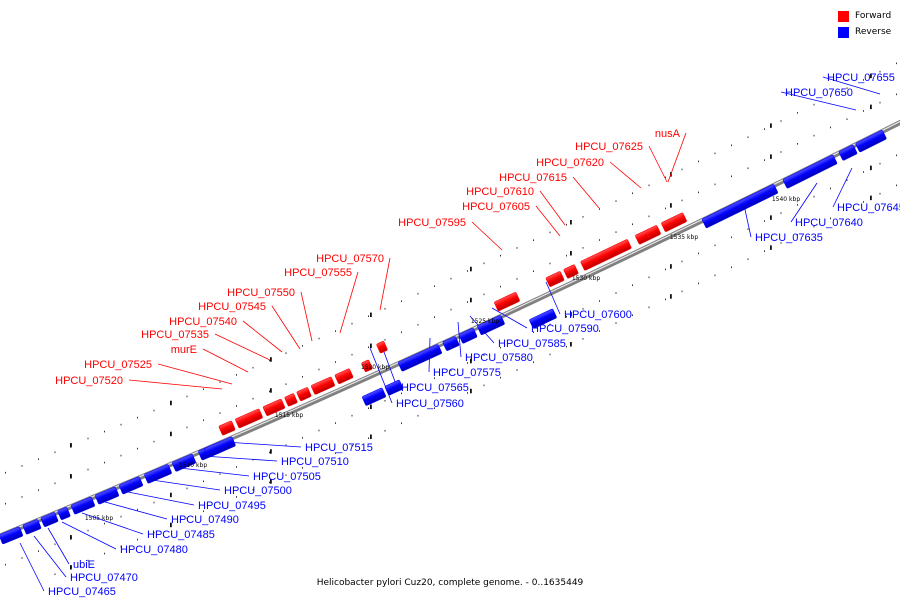 Image resolution: width=900 pixels, height=600 pixels. I want to click on gene-label: HPCU_07650, so click(819, 93).